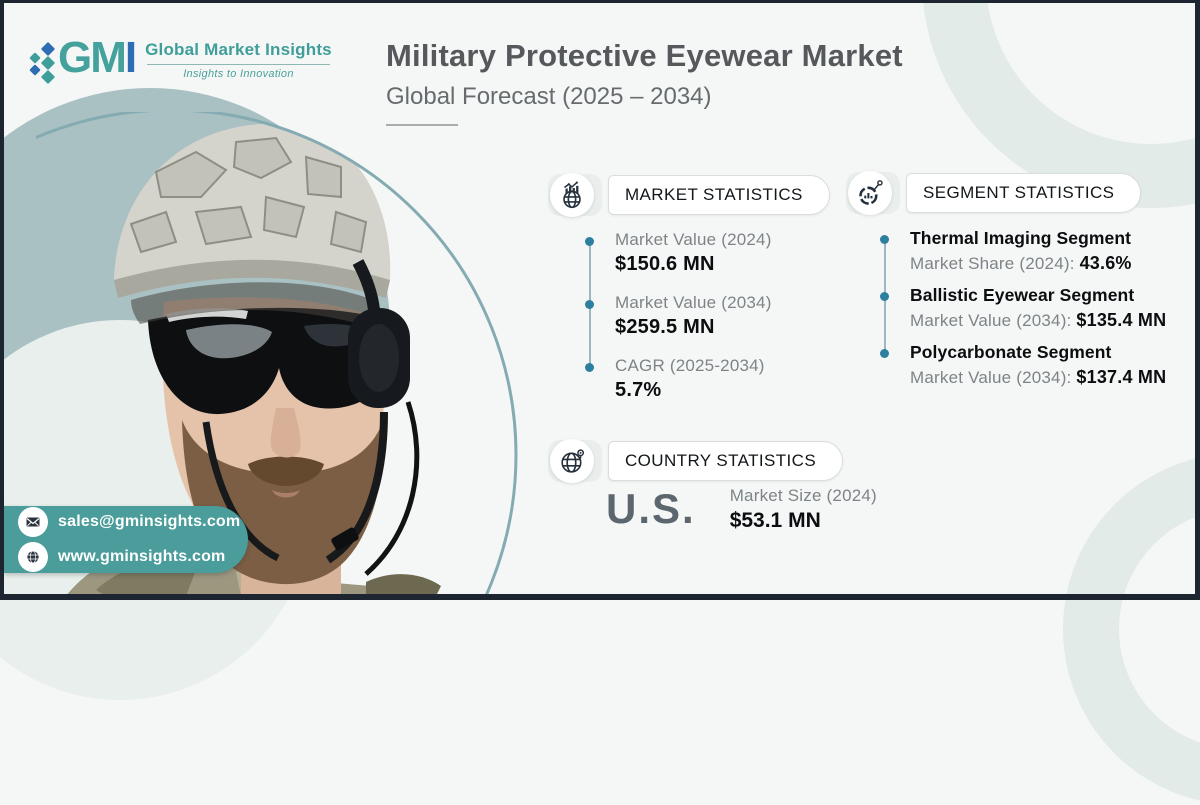  Describe the element at coordinates (278, 361) in the screenshot. I see `sunglasses-icon` at that location.